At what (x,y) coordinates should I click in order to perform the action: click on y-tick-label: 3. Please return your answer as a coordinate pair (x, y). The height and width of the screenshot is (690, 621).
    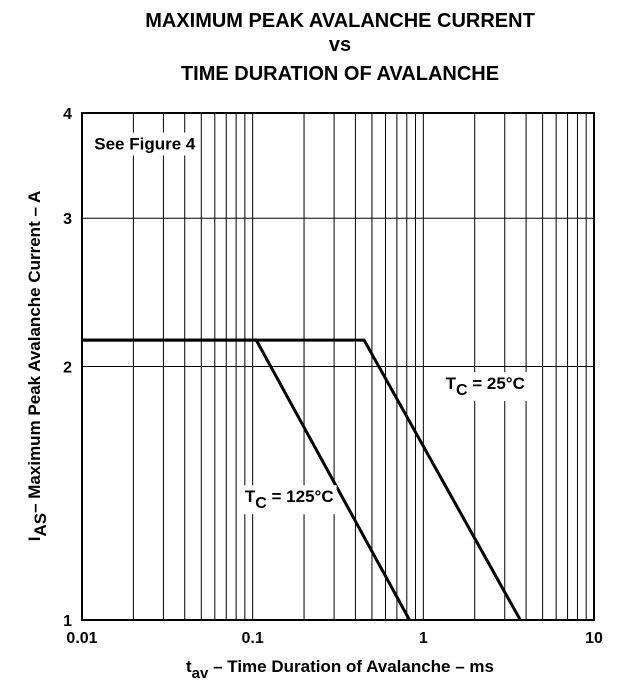
    Looking at the image, I should click on (67, 219).